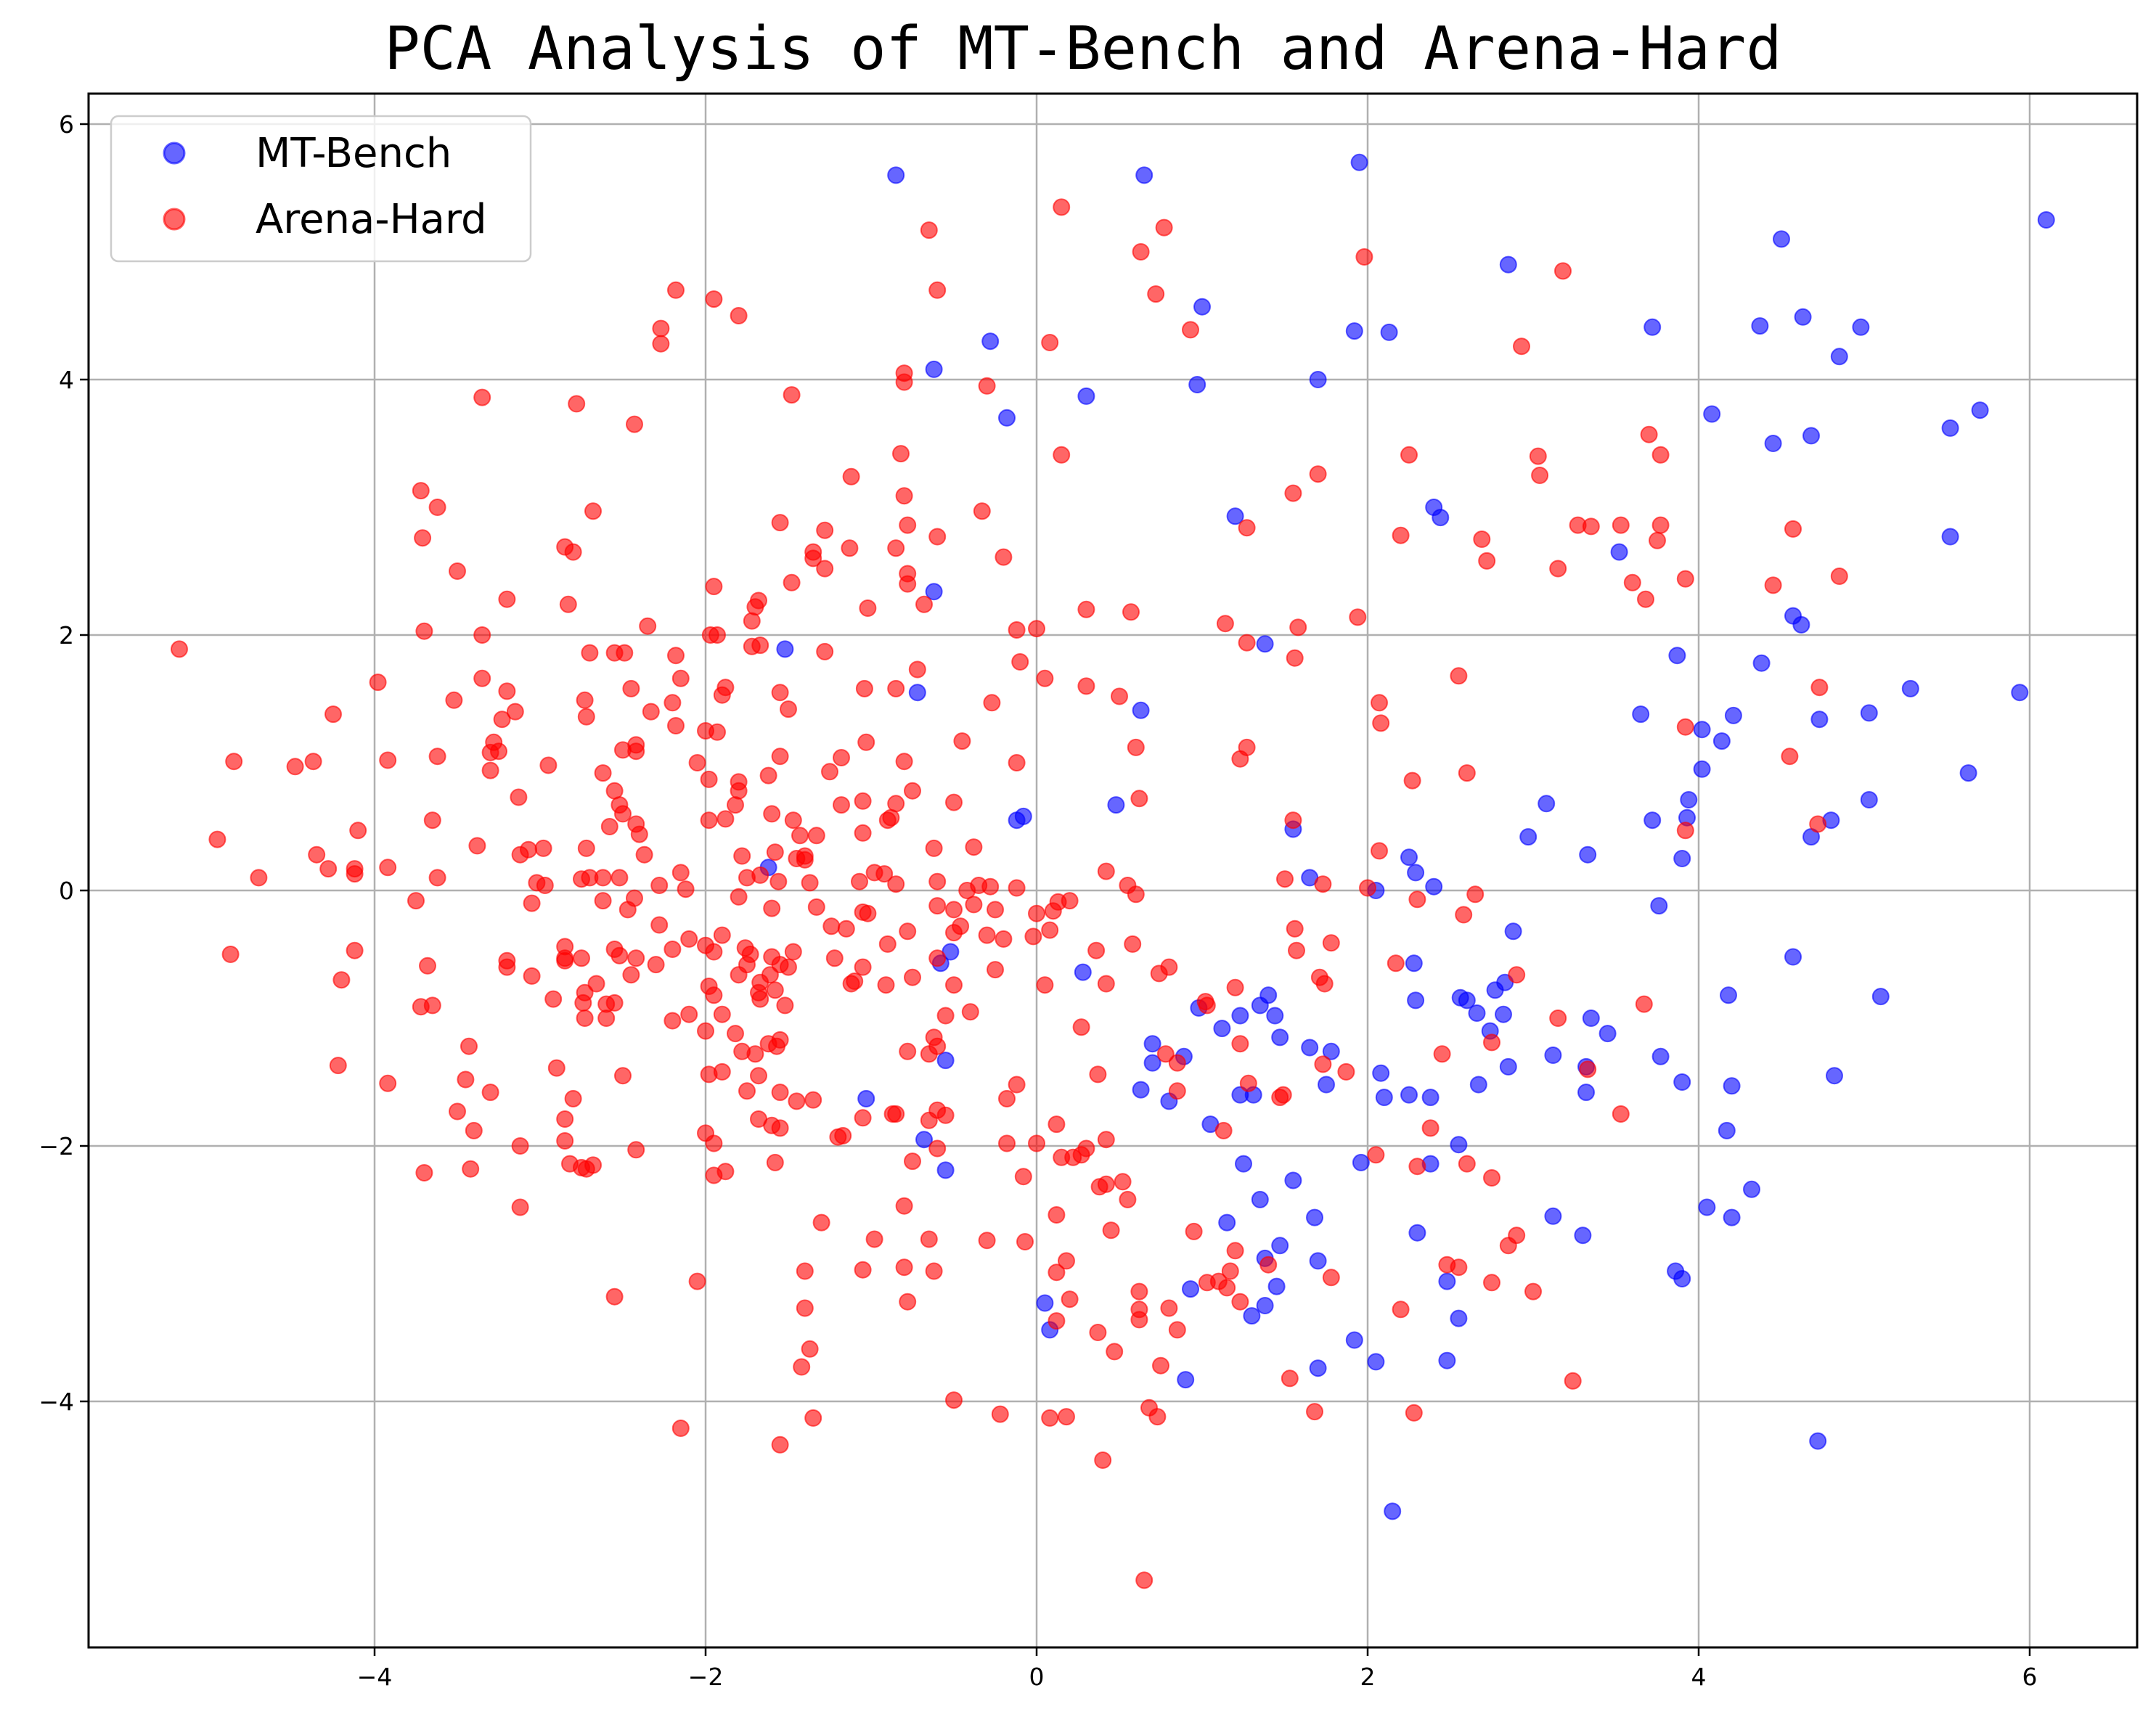 The height and width of the screenshot is (1720, 2156). Describe the element at coordinates (67, 380) in the screenshot. I see `y-tick-label: 4` at that location.